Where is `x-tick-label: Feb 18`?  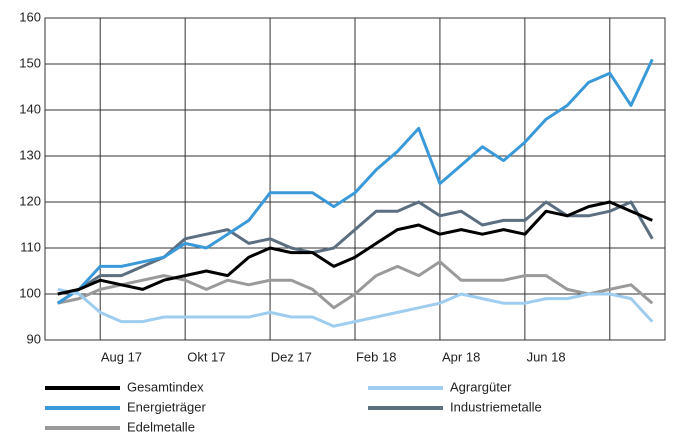
x-tick-label: Feb 18 is located at coordinates (376, 356).